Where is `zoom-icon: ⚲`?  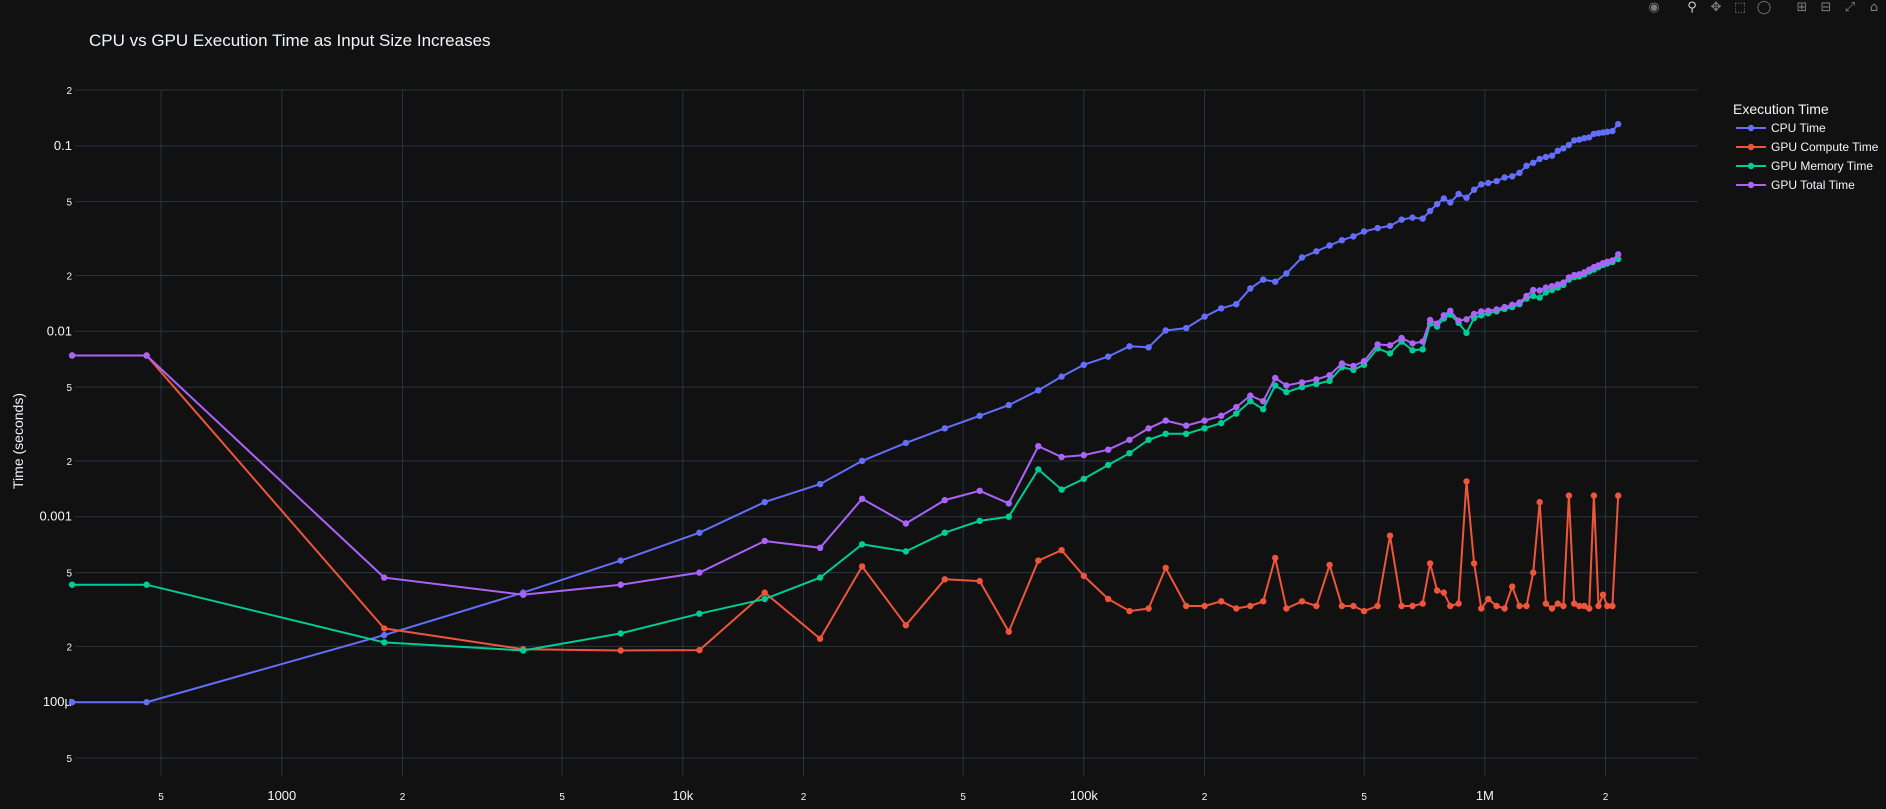 zoom-icon: ⚲ is located at coordinates (1692, 7).